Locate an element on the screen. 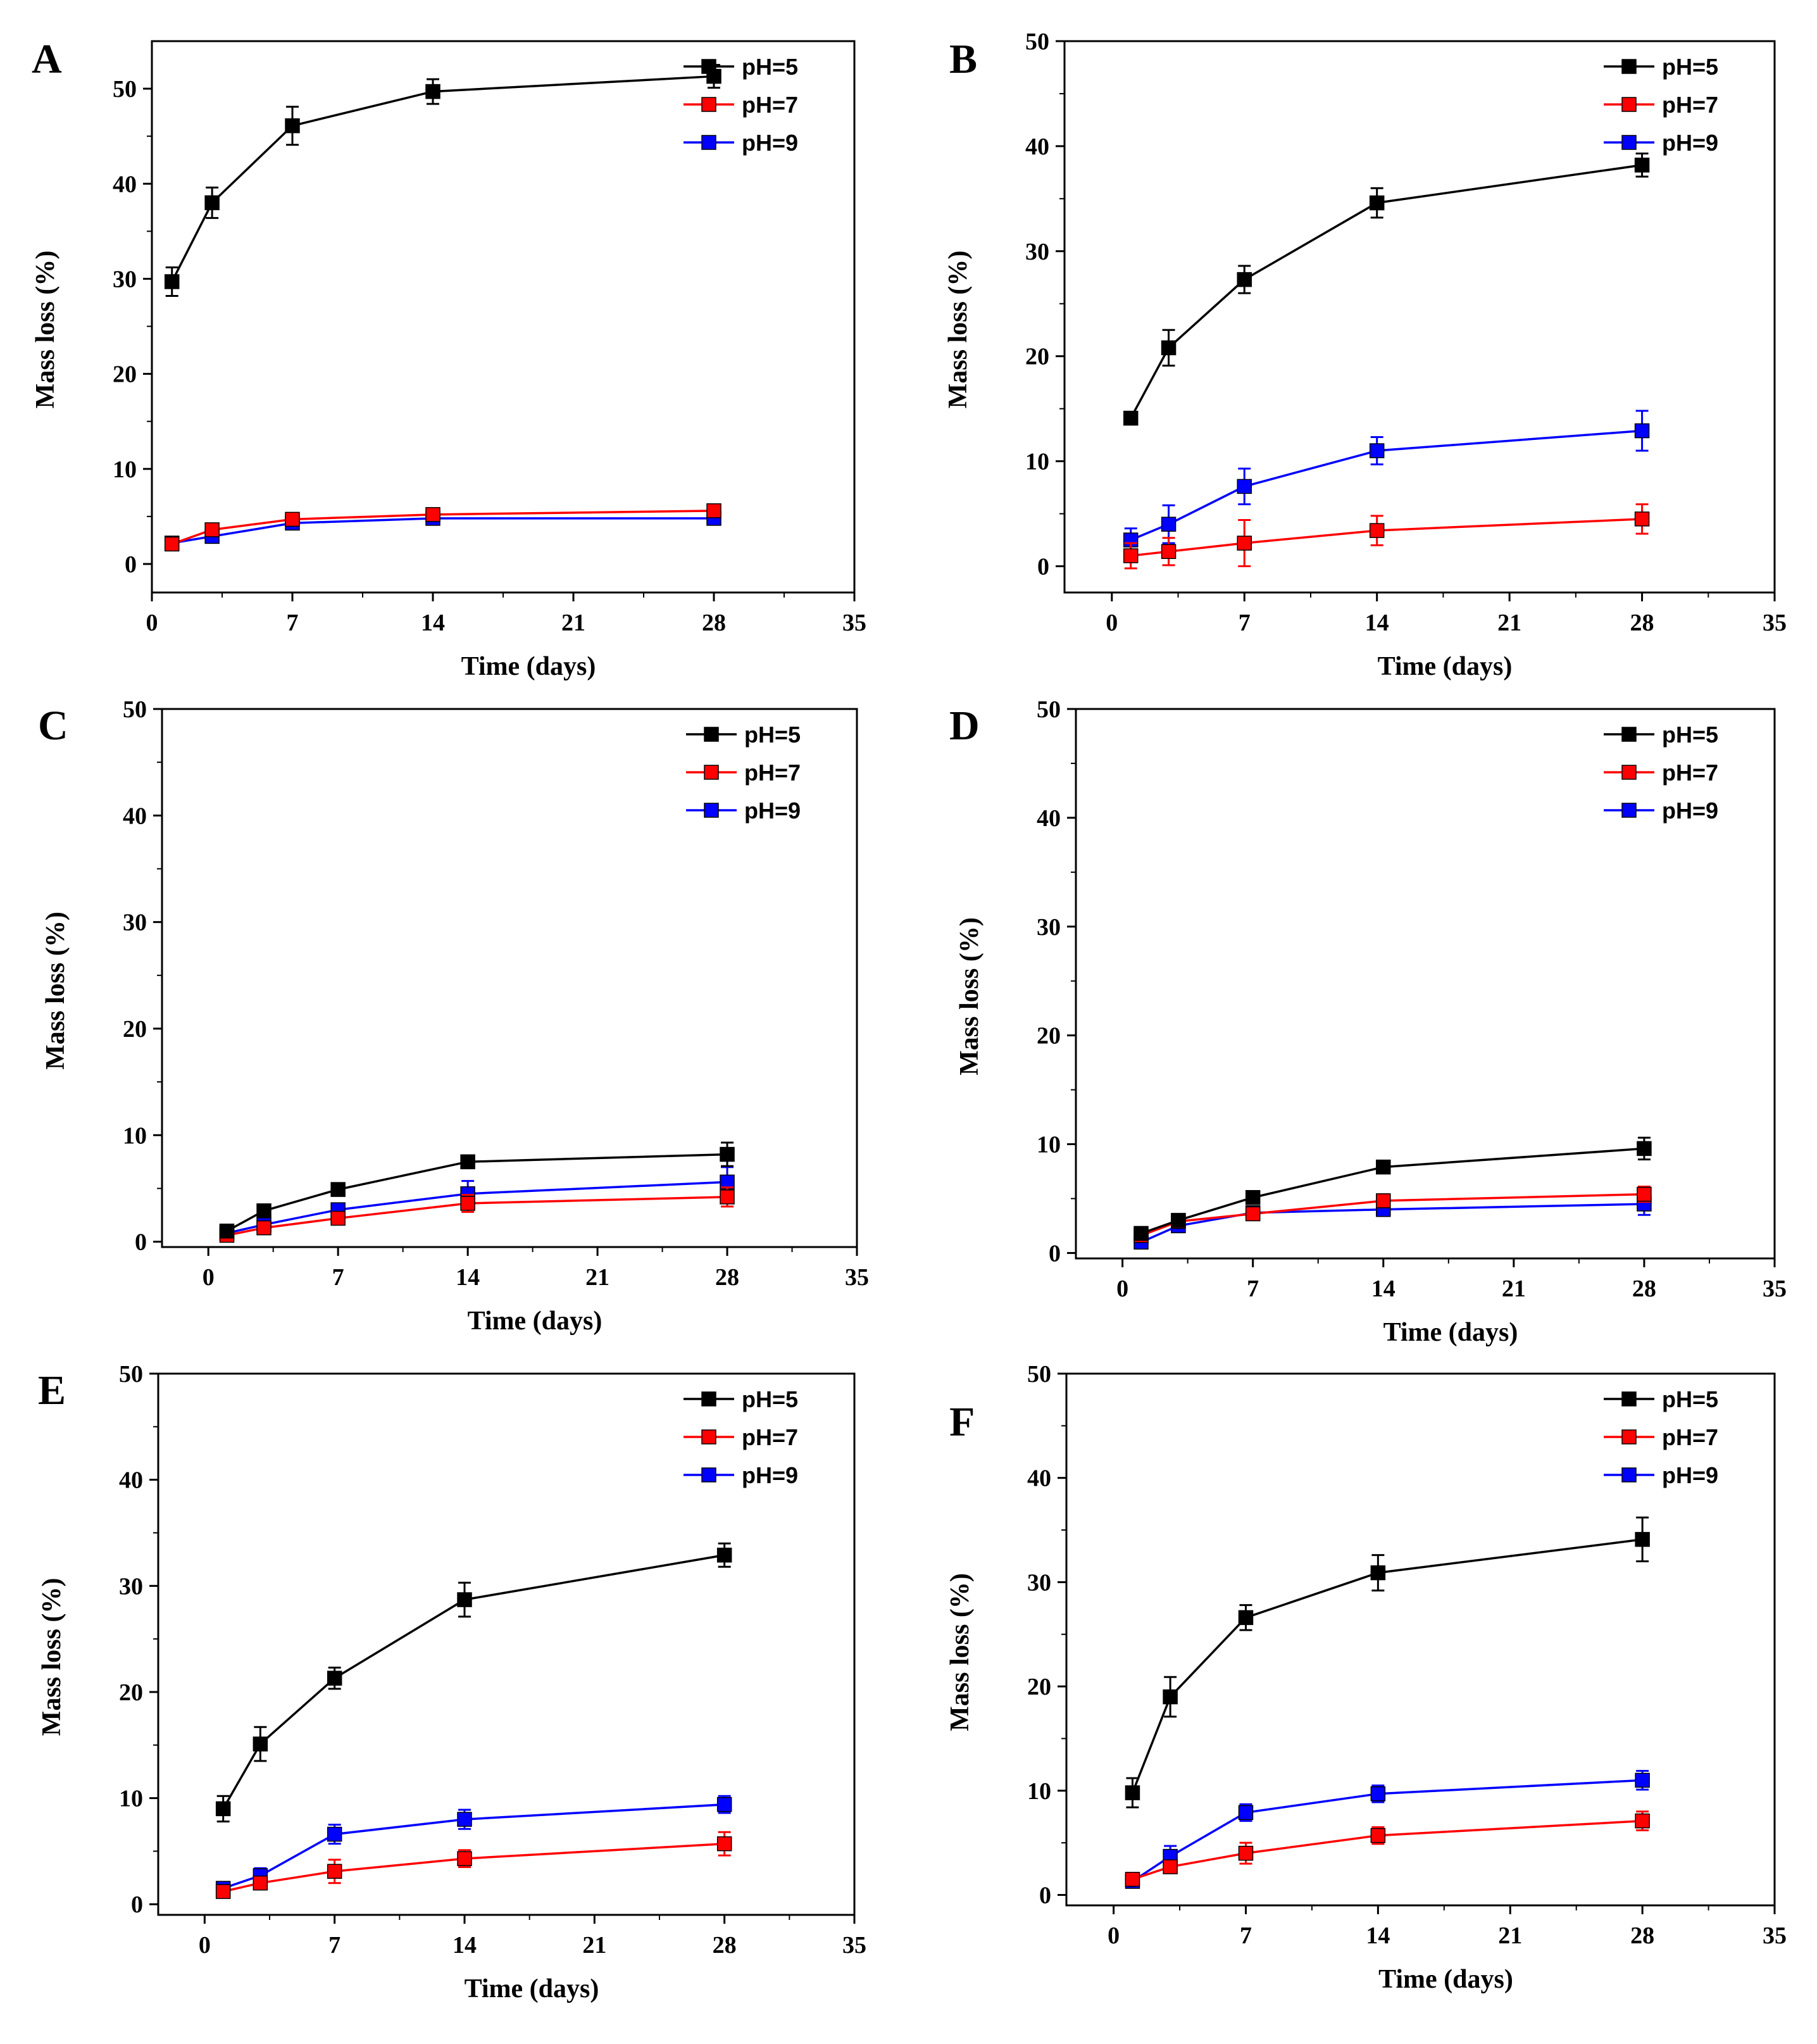 The image size is (1817, 2044). panel-b-y-tick-label: 50 is located at coordinates (1037, 41).